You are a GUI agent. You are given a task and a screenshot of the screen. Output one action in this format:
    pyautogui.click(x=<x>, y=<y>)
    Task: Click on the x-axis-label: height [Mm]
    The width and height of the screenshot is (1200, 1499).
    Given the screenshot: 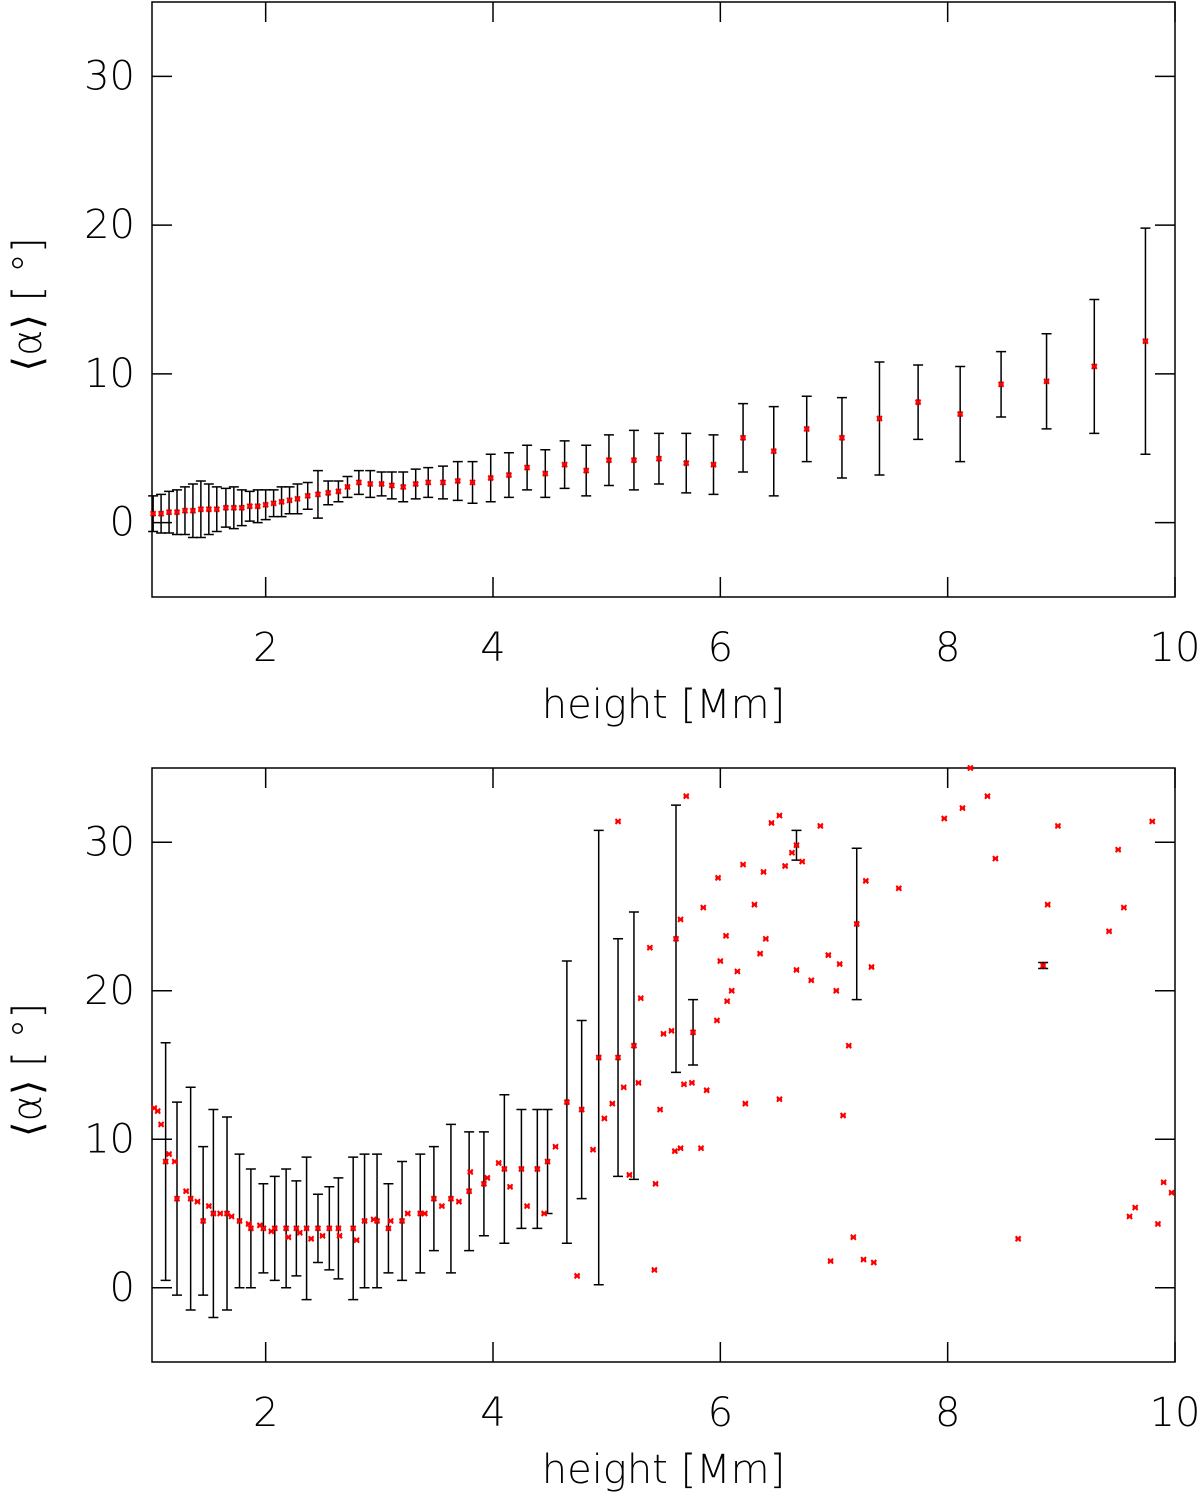 What is the action you would take?
    pyautogui.click(x=664, y=1470)
    